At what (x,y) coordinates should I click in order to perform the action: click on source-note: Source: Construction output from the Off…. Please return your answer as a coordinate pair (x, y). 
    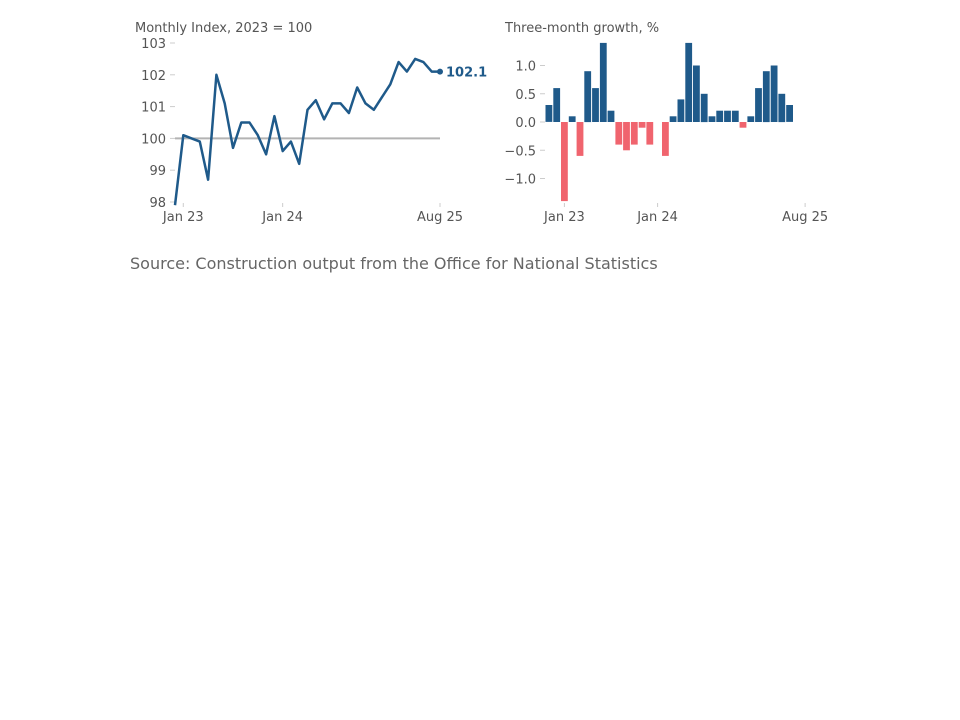
    Looking at the image, I should click on (394, 263).